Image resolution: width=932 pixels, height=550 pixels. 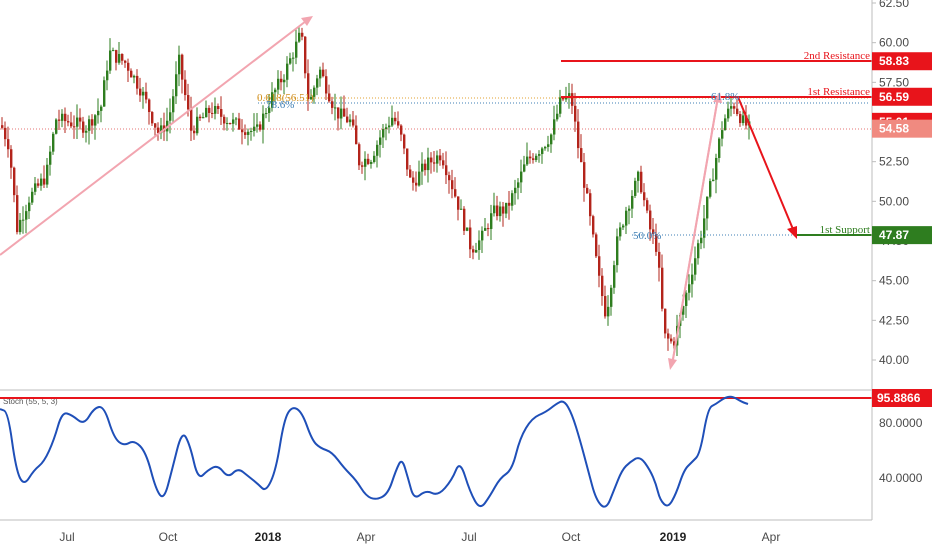 I want to click on price-tick-label: 40.00, so click(x=894, y=360).